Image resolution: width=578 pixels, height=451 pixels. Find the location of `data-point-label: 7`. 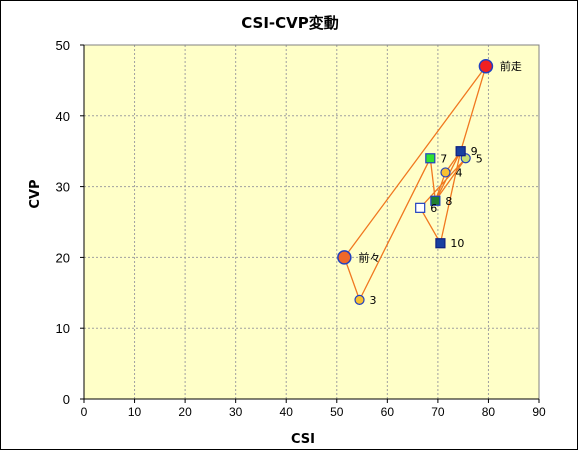

data-point-label: 7 is located at coordinates (443, 158).